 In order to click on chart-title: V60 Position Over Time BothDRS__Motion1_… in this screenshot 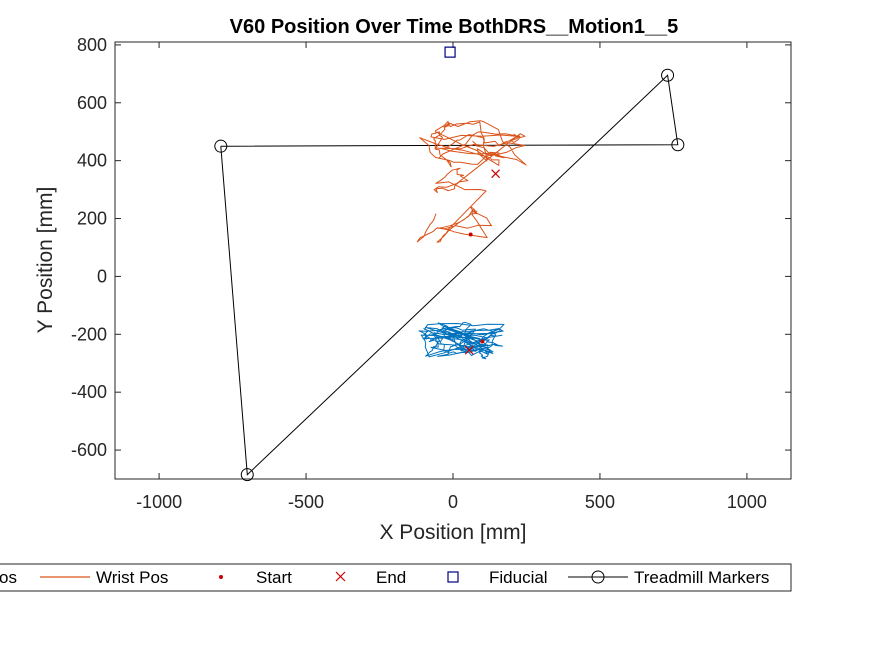, I will do `click(454, 27)`.